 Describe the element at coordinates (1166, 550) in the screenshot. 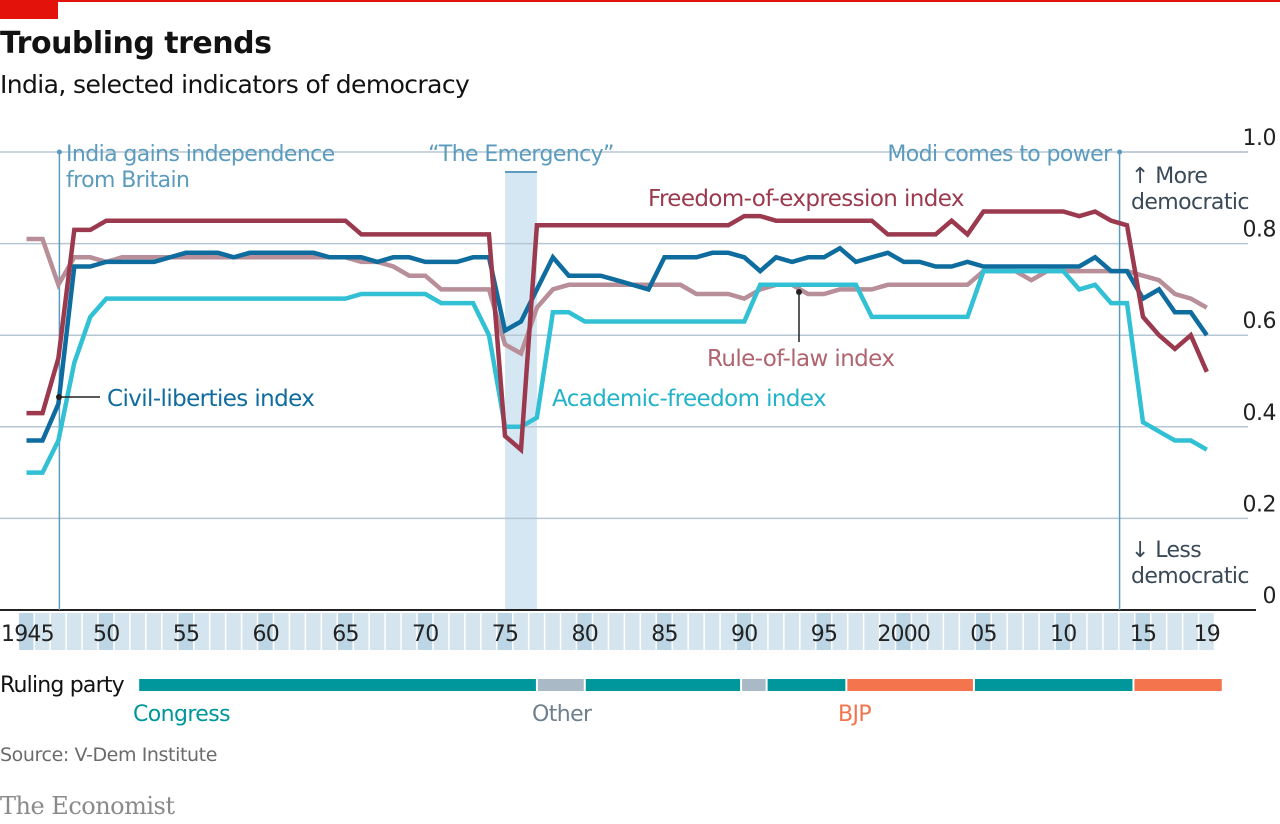

I see `less-democratic-line1: ↓ Less` at that location.